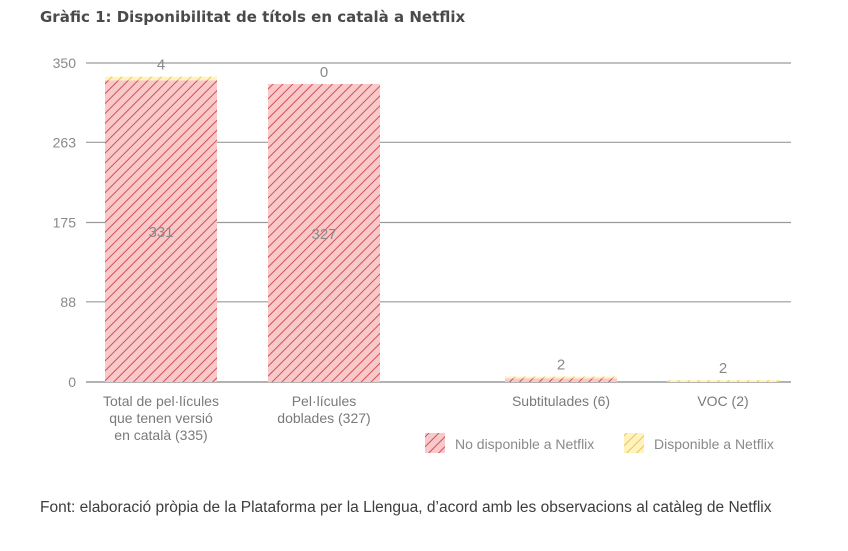  I want to click on x-category-label: VOC (2), so click(722, 401).